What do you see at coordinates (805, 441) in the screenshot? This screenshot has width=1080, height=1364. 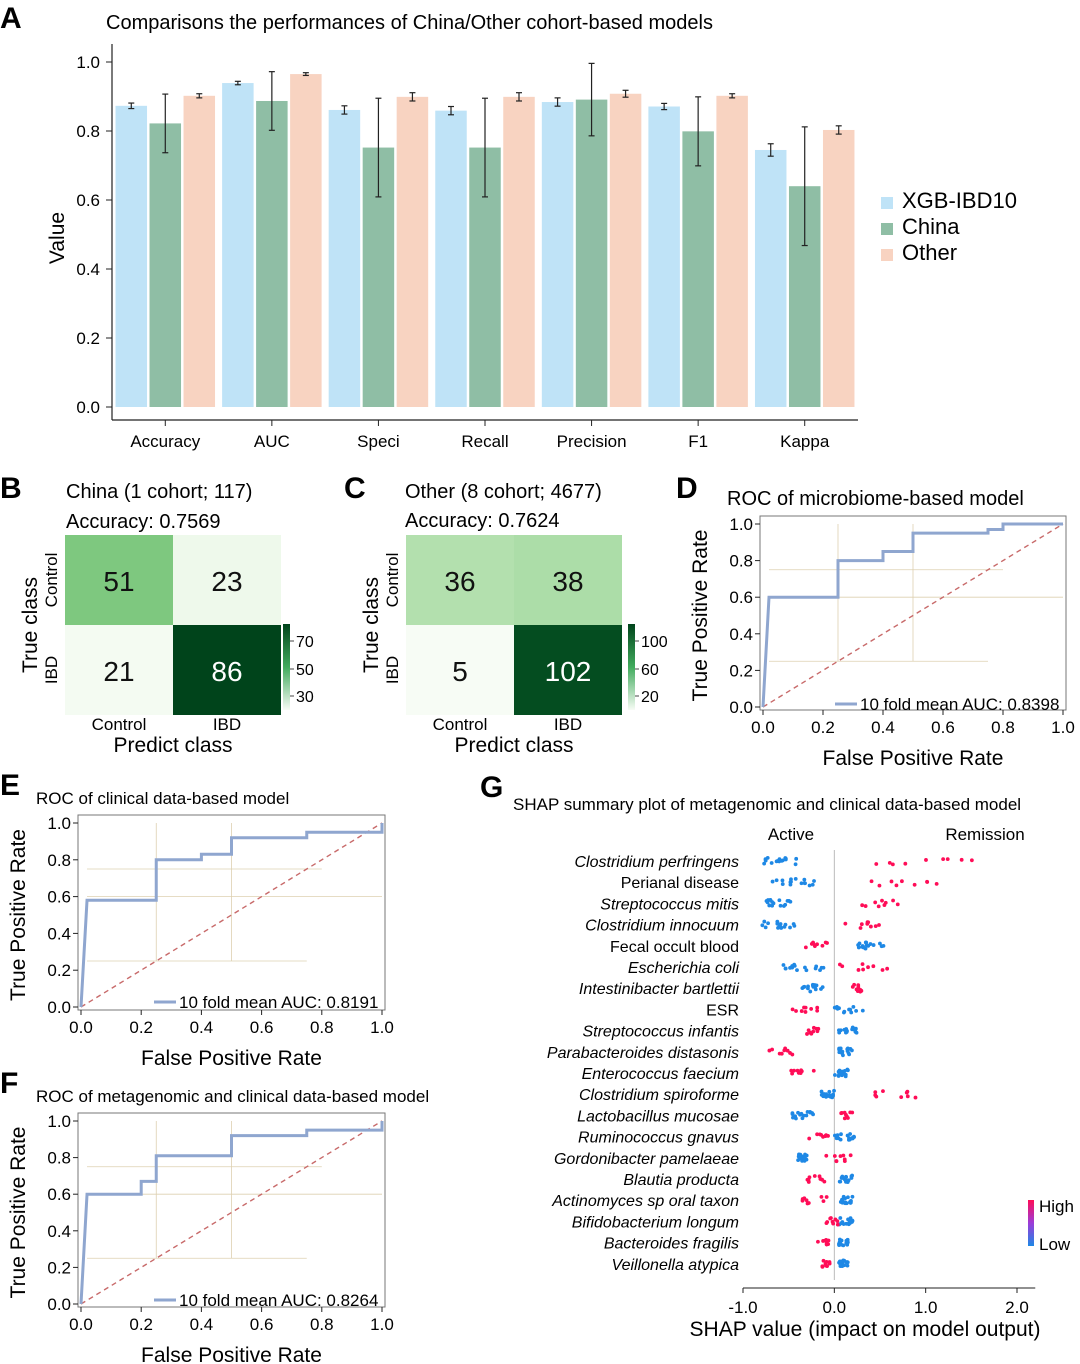 I see `bar-chart-x-tick-label: Kappa` at bounding box center [805, 441].